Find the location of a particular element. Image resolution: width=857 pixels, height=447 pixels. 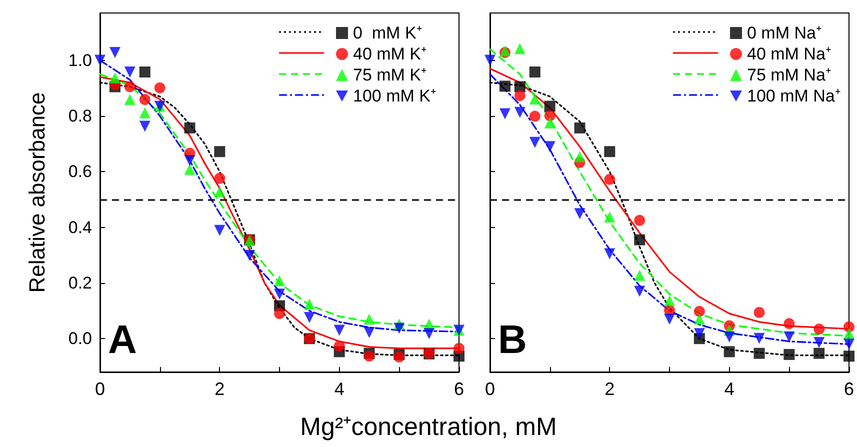

y-tick-label: 0.2 is located at coordinates (80, 282).